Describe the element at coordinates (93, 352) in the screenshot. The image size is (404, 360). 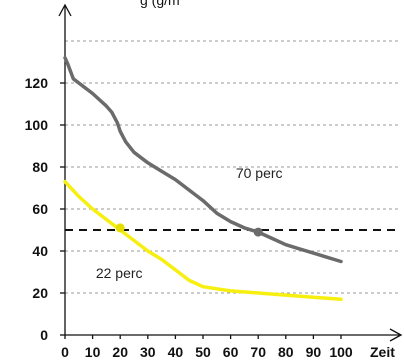
I see `x-tick-label: 10` at that location.